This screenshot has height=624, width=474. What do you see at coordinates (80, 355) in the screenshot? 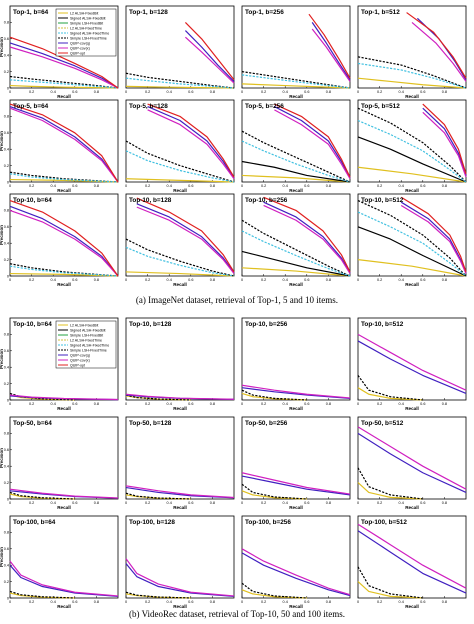
I see `legend-label: QUIP-cov(q)` at bounding box center [80, 355].